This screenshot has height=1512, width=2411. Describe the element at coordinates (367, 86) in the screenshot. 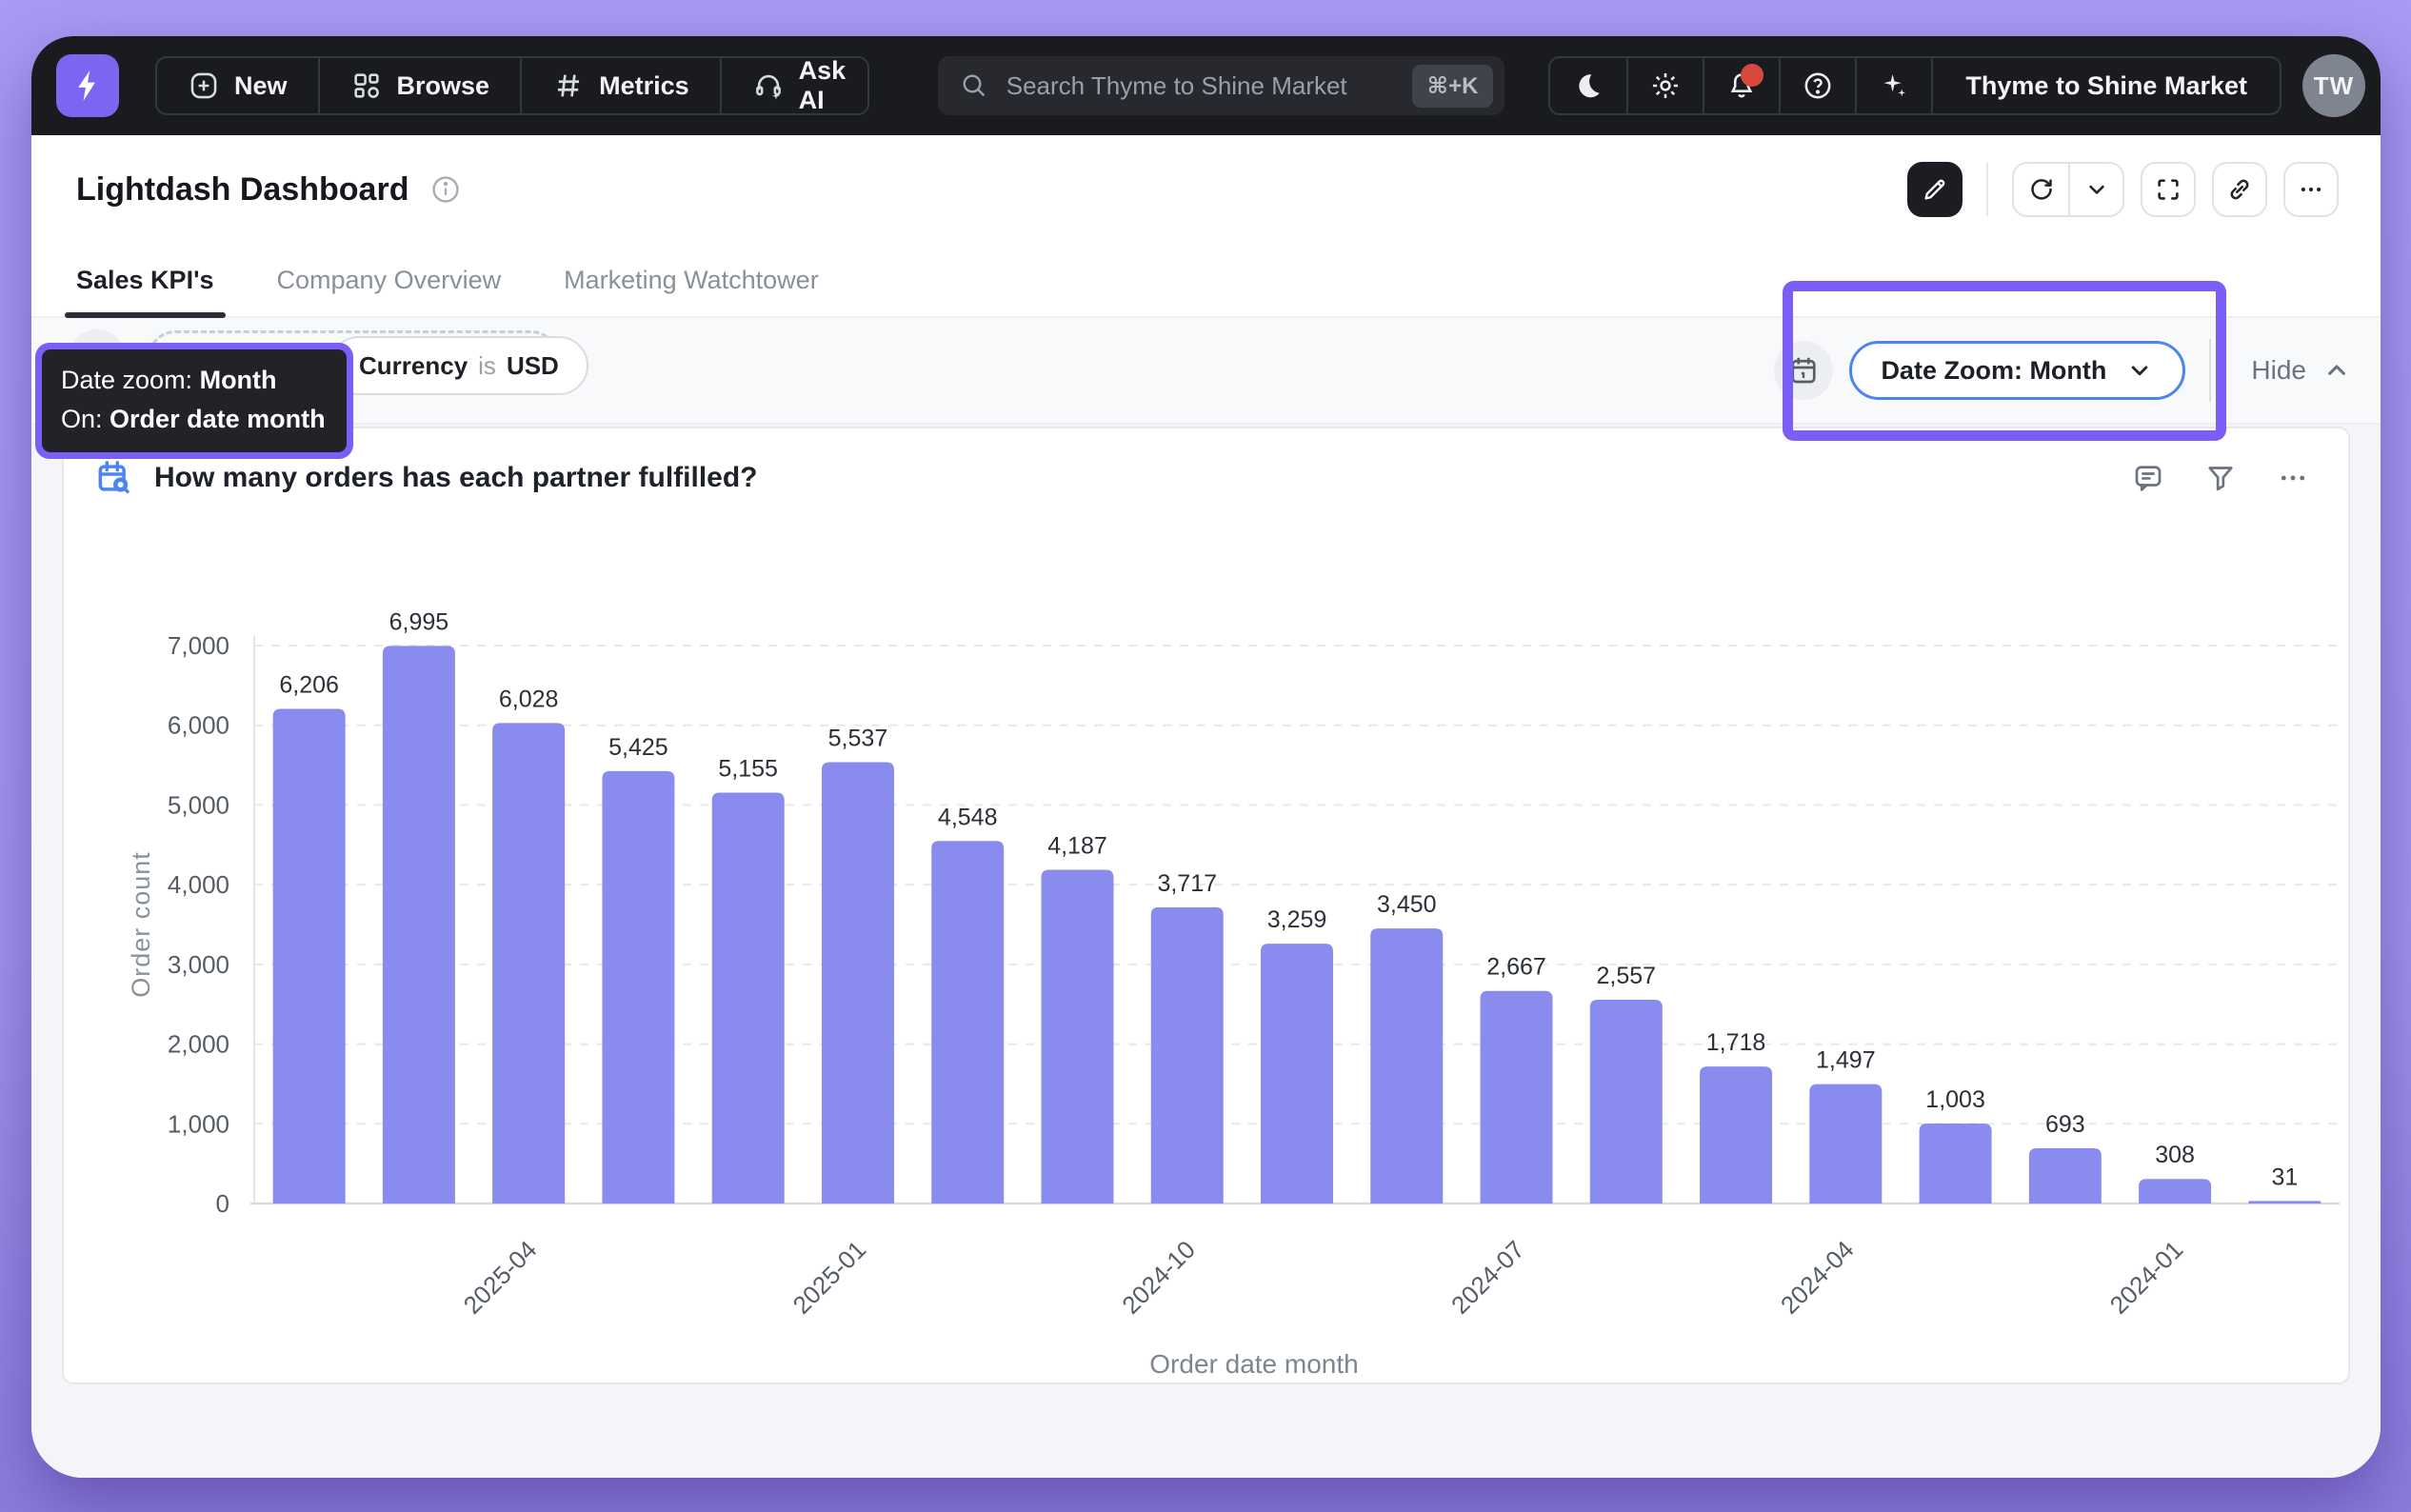

I see `grid-icon` at that location.